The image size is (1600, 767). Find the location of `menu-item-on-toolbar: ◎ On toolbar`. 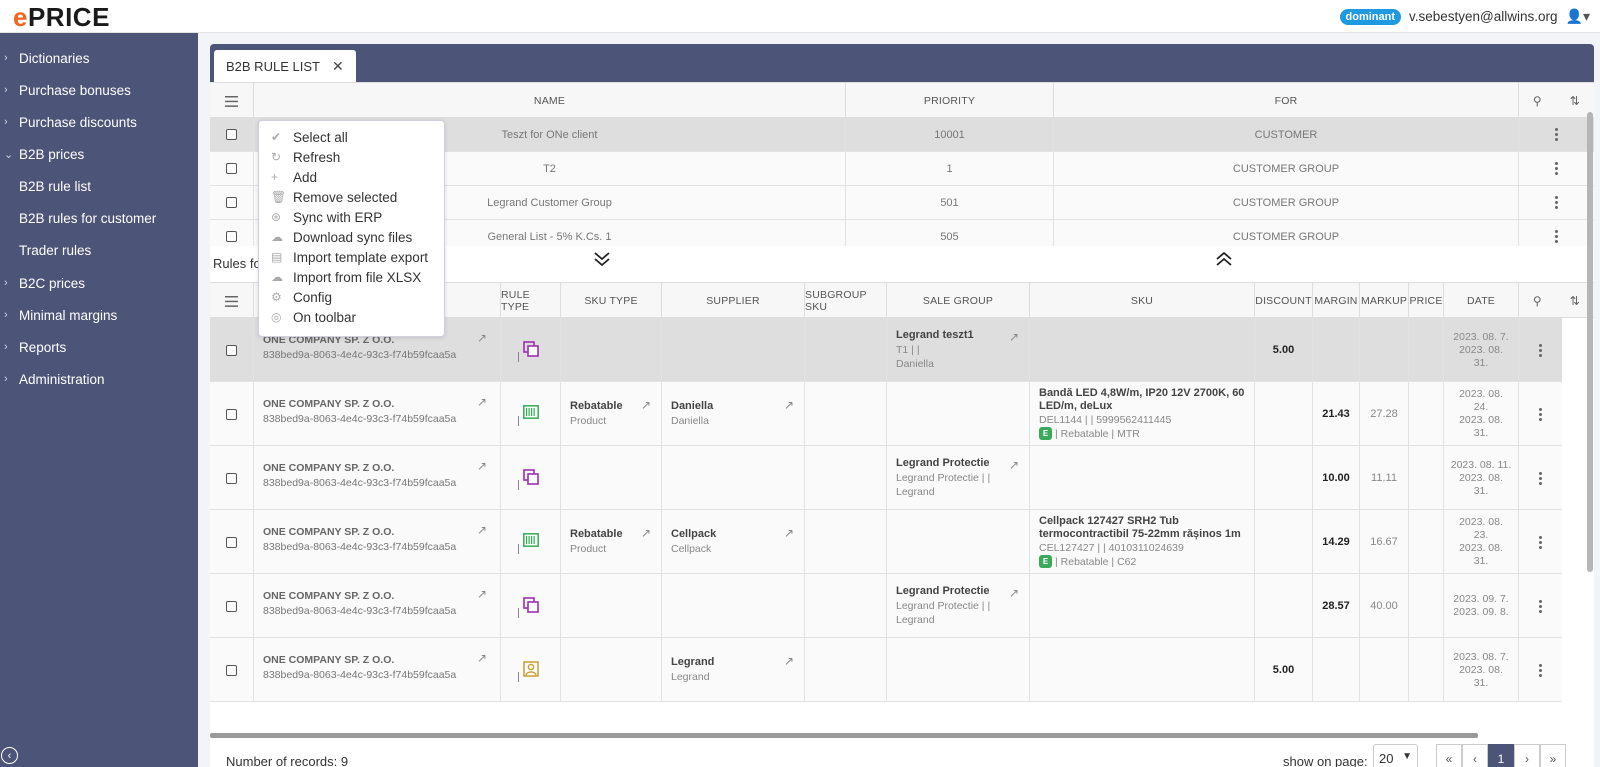

menu-item-on-toolbar: ◎ On toolbar is located at coordinates (313, 317).